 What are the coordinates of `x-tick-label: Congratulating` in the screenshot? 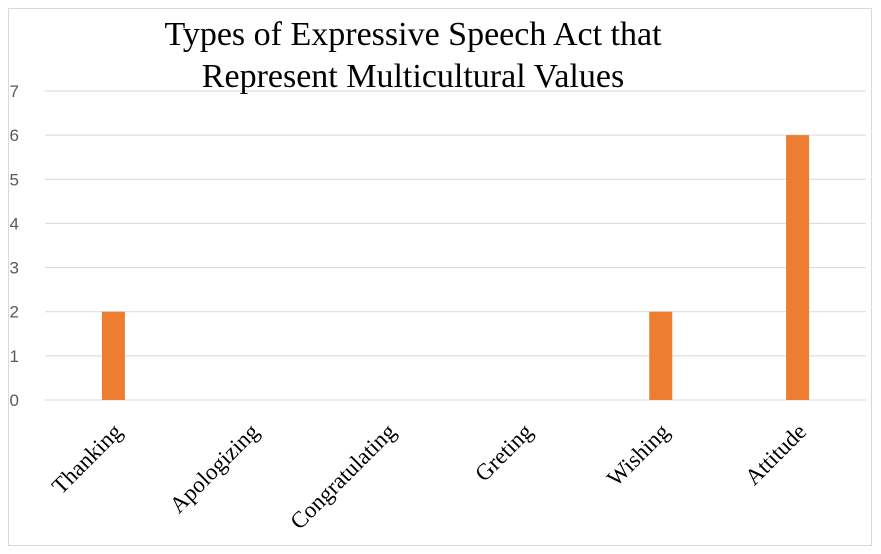 It's located at (343, 477).